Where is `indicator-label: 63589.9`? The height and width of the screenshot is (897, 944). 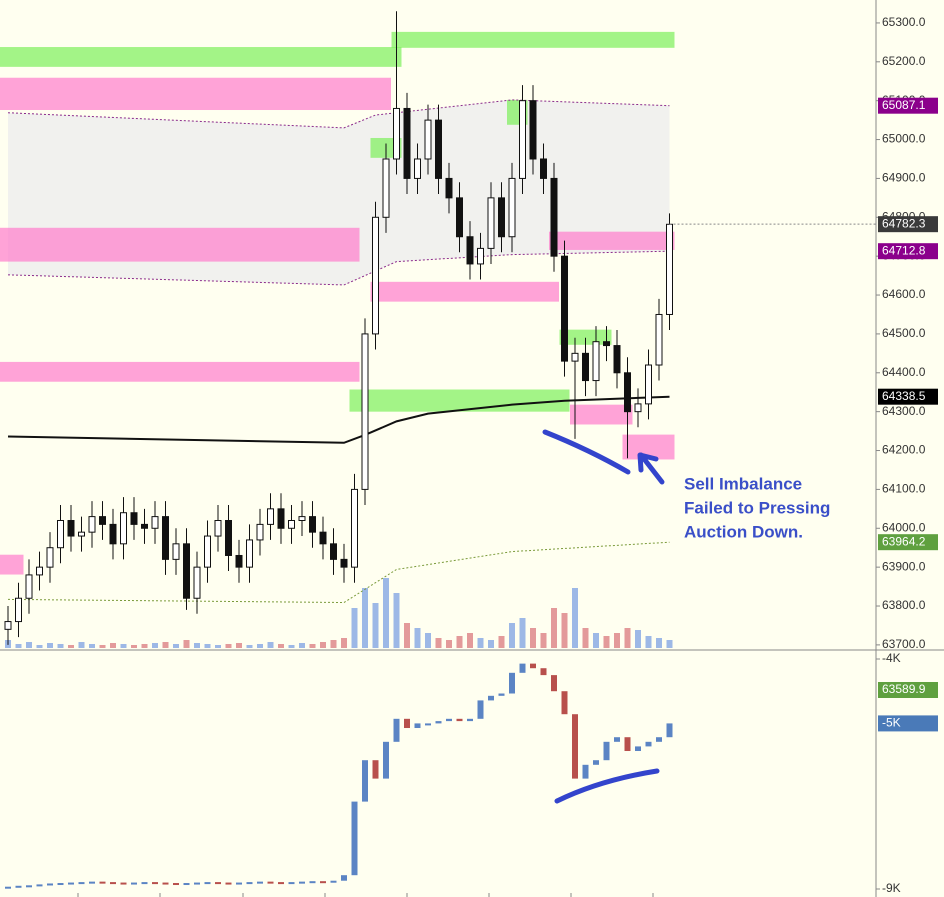
indicator-label: 63589.9 is located at coordinates (904, 689).